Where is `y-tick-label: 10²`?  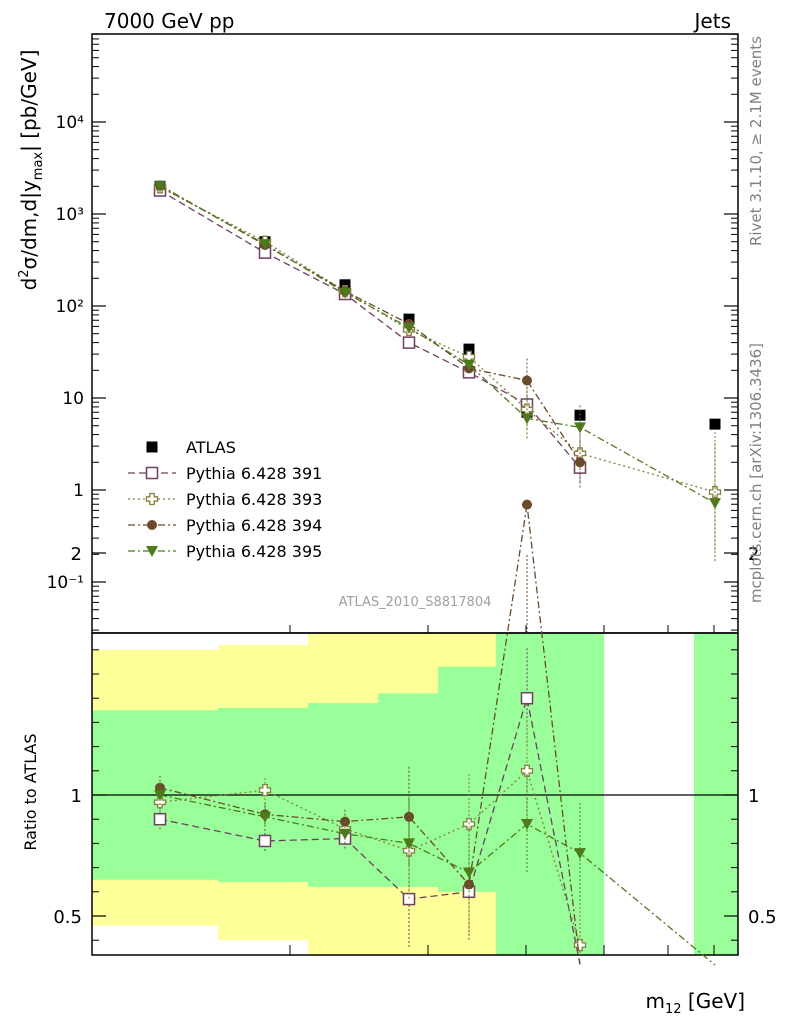 y-tick-label: 10² is located at coordinates (70, 307).